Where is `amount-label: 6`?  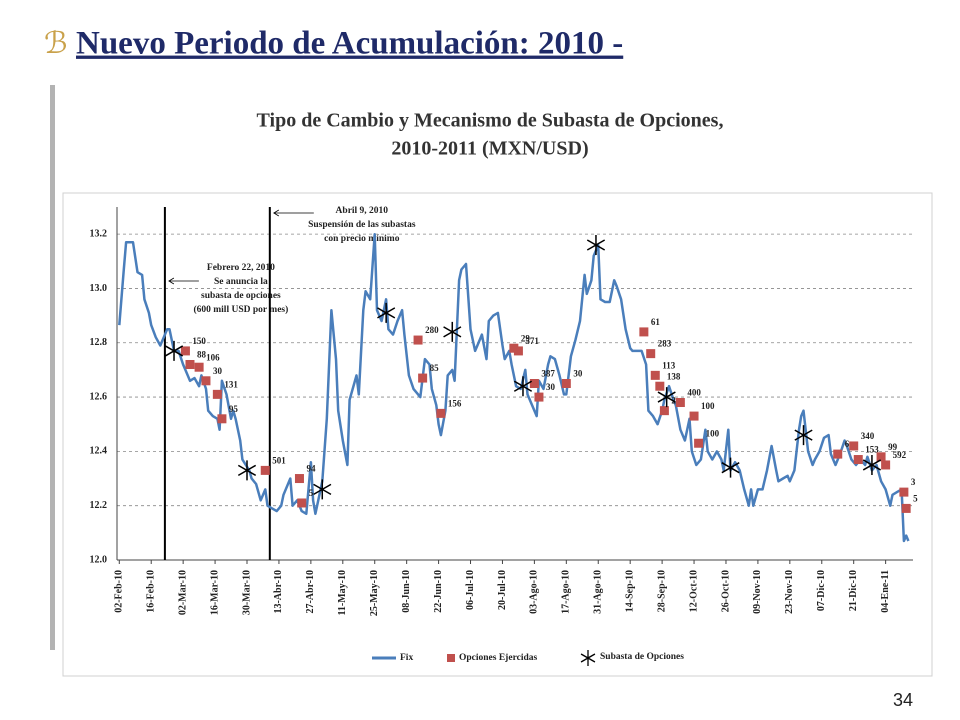 amount-label: 6 is located at coordinates (847, 444).